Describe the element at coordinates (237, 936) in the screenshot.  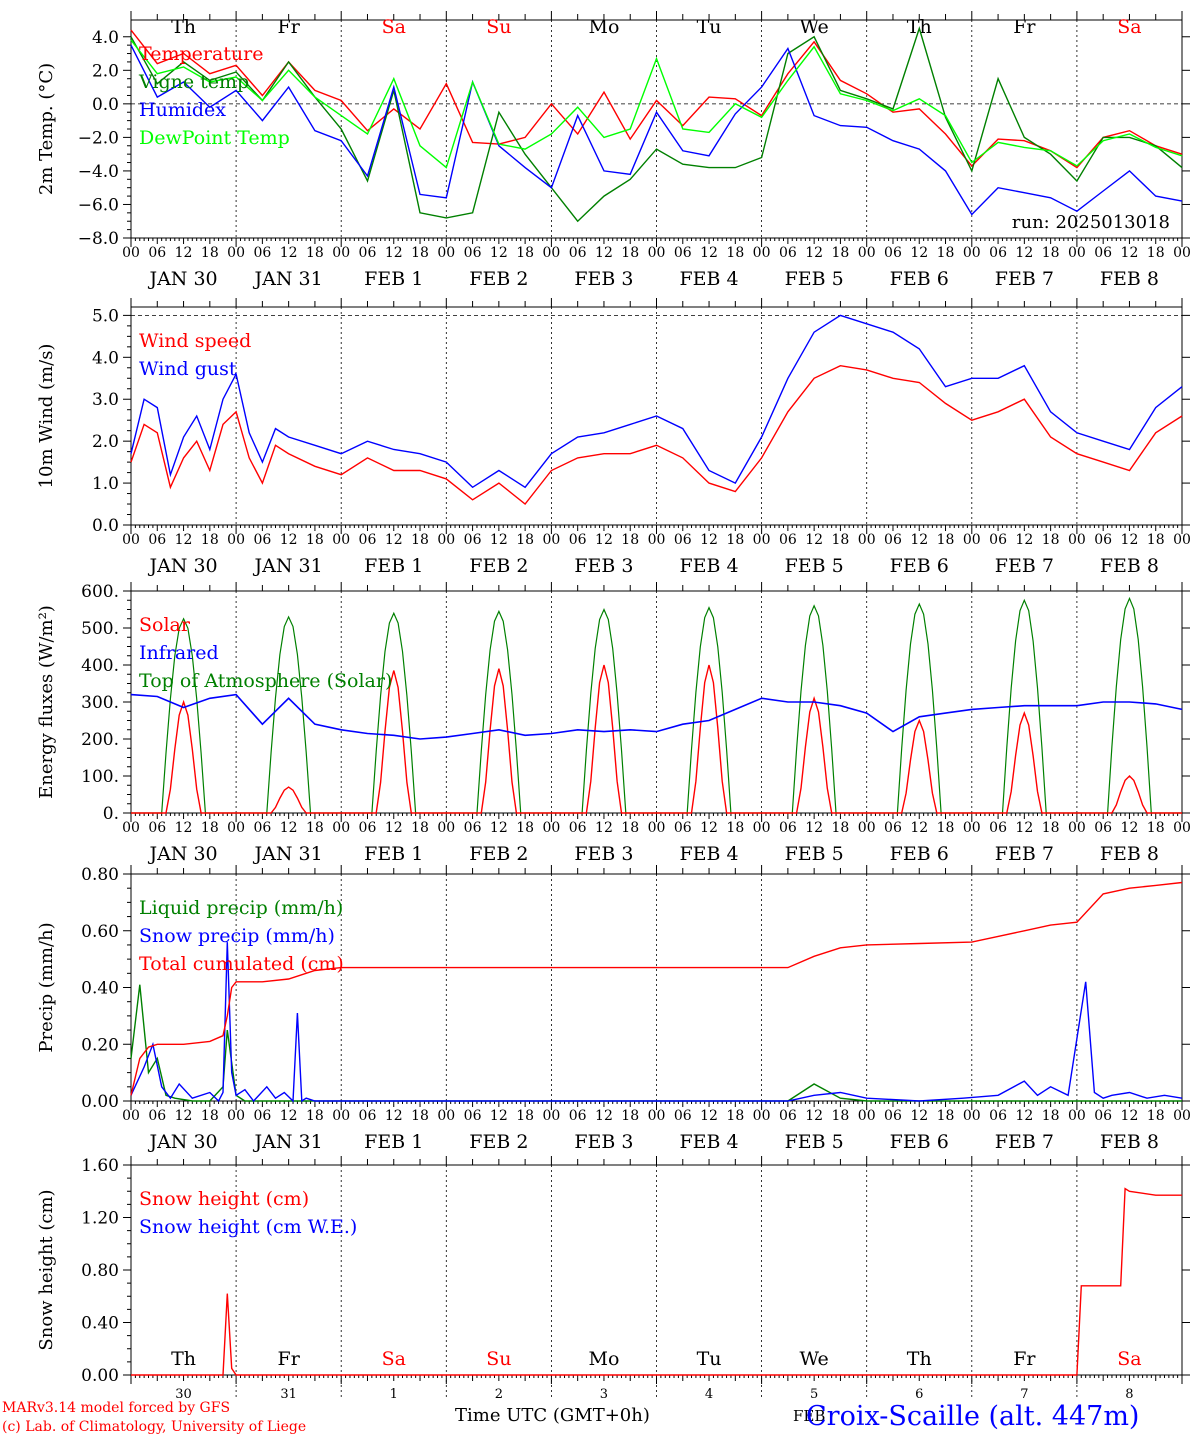
I see `legend-entry: Snow precip (mm/h)` at that location.